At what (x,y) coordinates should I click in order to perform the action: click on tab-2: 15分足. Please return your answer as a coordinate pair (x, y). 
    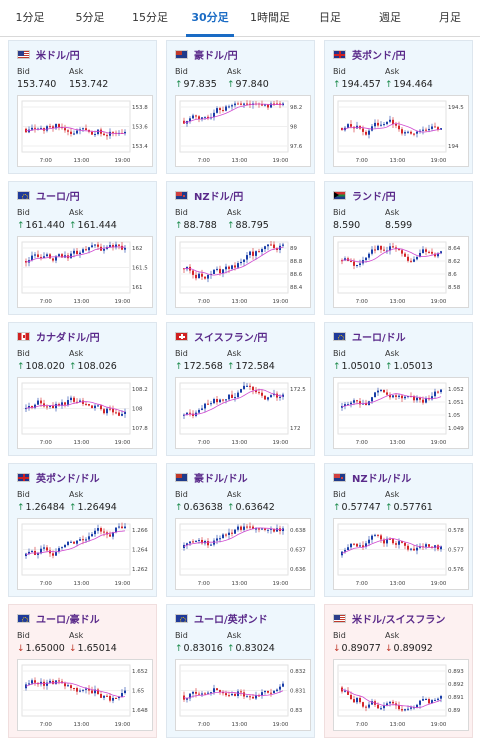
    Looking at the image, I should click on (150, 17).